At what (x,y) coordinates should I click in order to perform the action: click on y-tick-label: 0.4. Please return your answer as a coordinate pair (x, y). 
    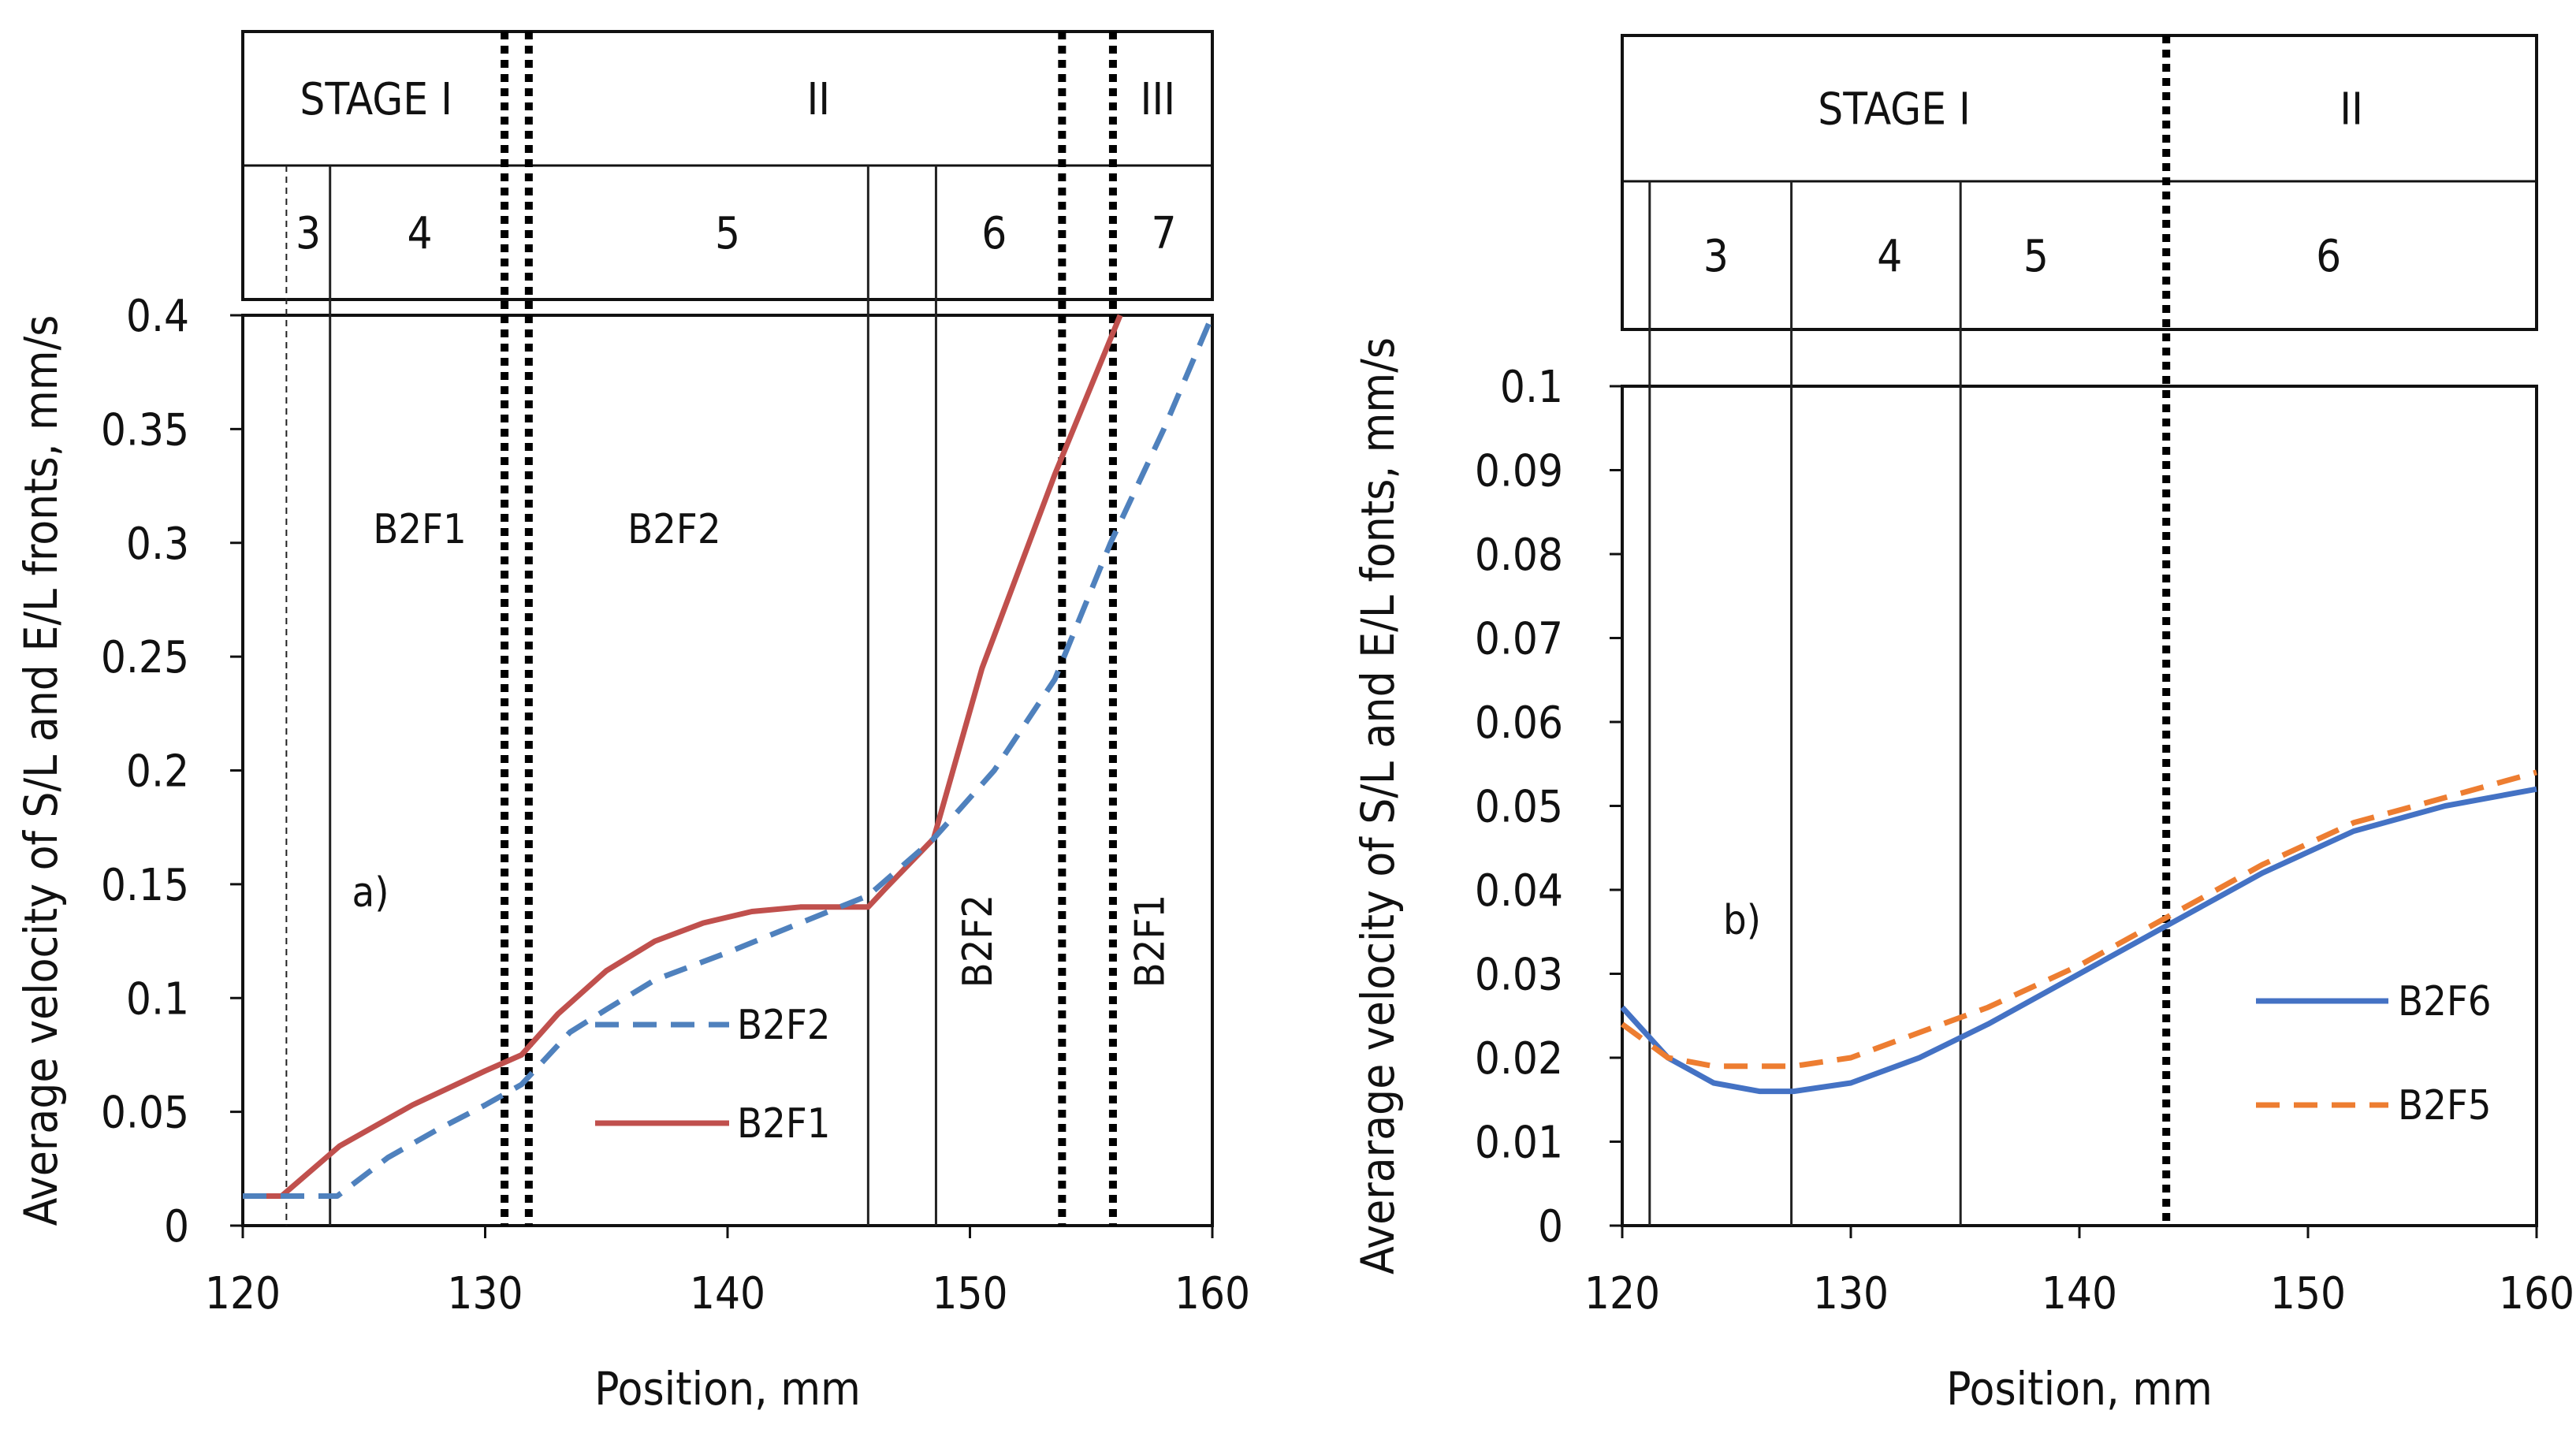
    Looking at the image, I should click on (157, 316).